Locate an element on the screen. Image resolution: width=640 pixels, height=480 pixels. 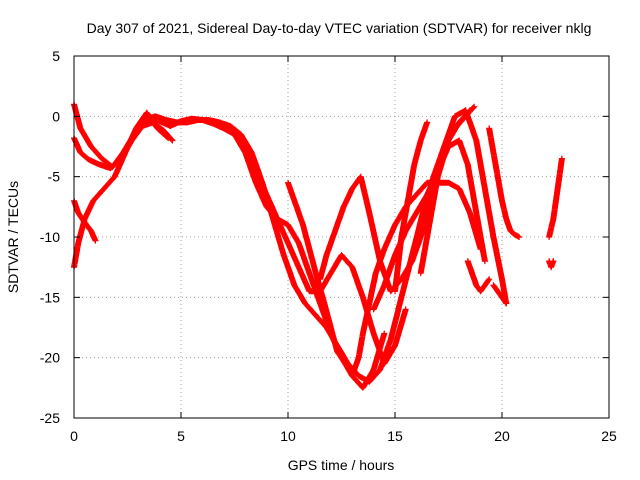
x-tick-label: 20 is located at coordinates (502, 436).